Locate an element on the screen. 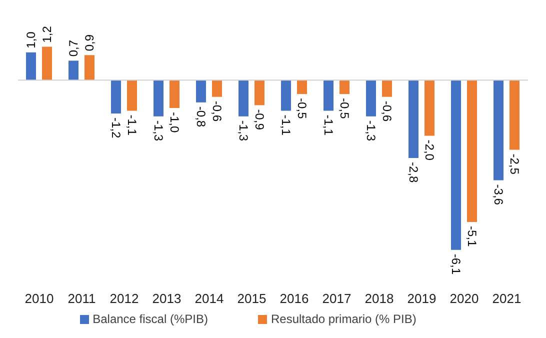 The image size is (546, 338). data-label: -2,8 is located at coordinates (413, 173).